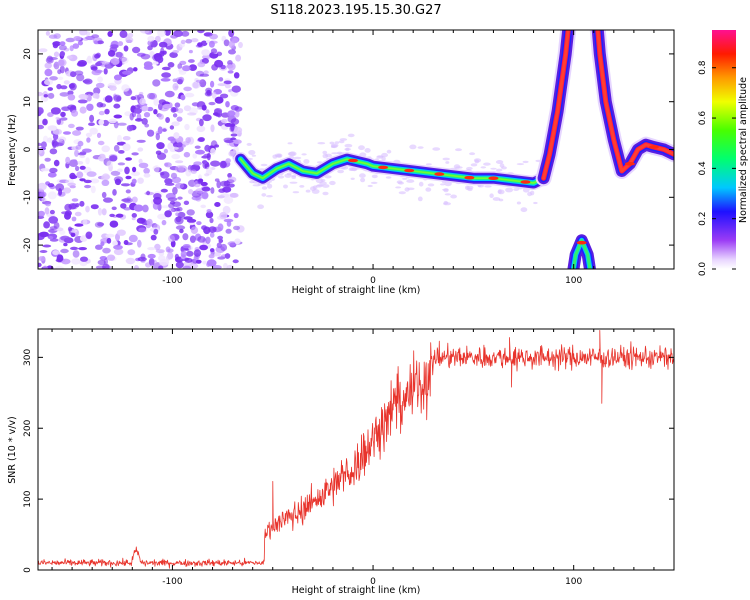 This screenshot has height=600, width=750. Describe the element at coordinates (717, 168) in the screenshot. I see `colorbar-ticks: 0.0 0.2 0.4 0.6 0.8` at that location.